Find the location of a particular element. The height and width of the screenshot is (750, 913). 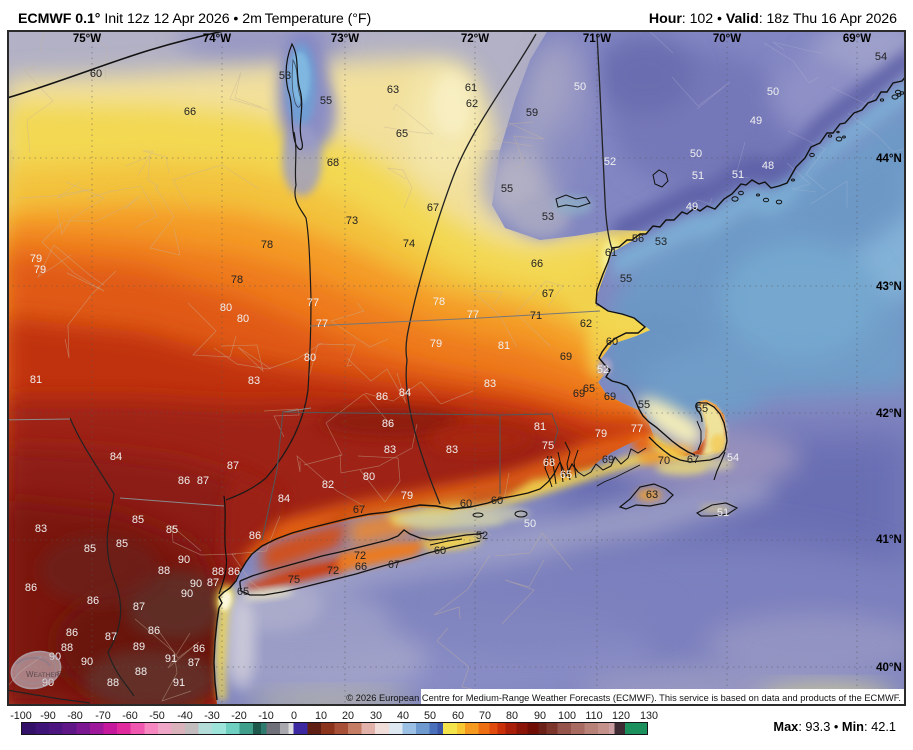

svg-text: 74 is located at coordinates (409, 244).